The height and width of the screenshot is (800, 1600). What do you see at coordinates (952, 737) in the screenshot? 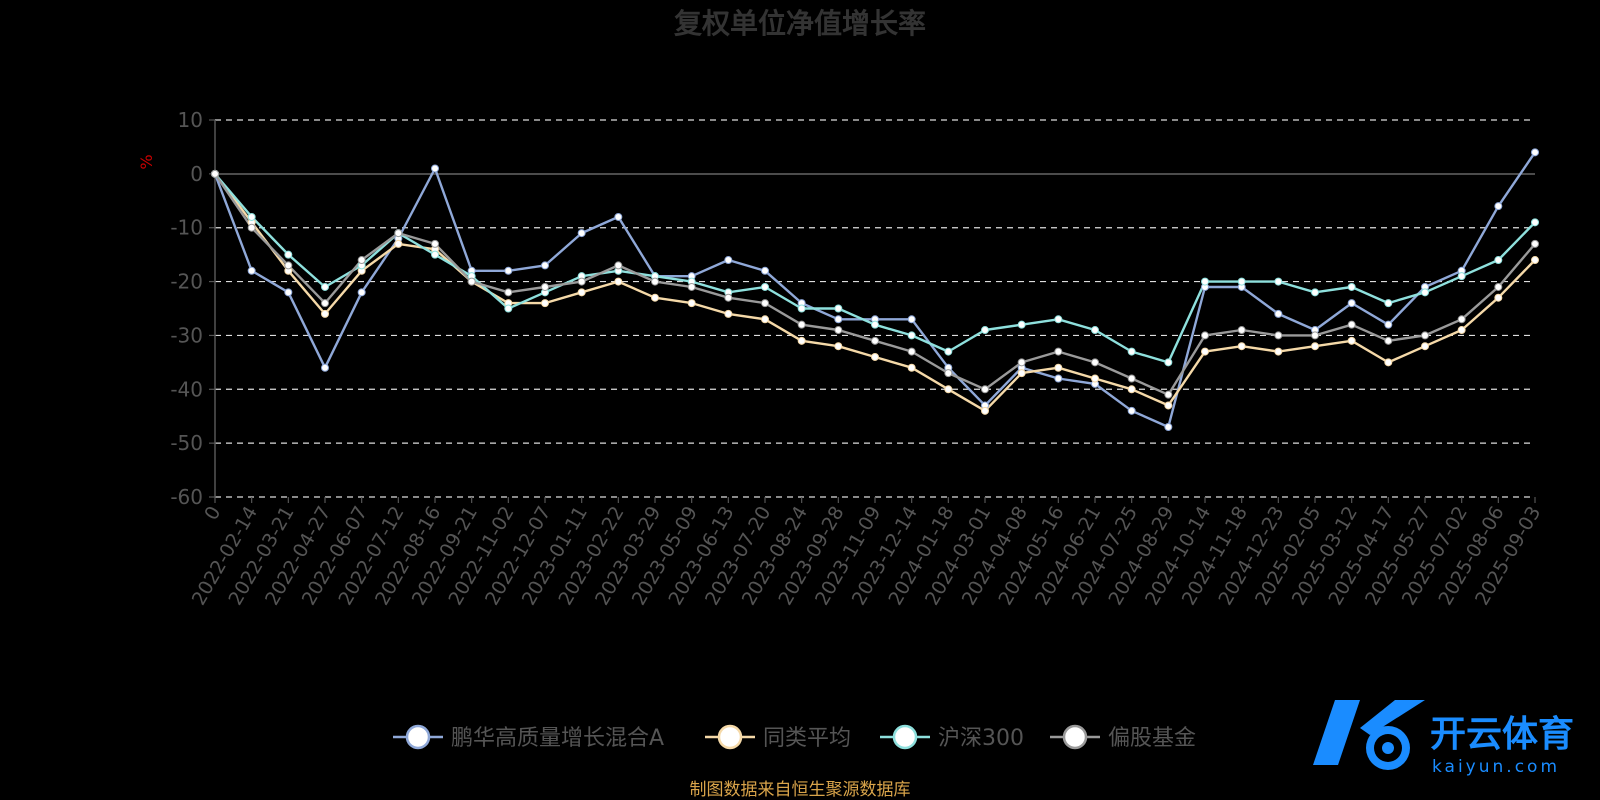
I see `legend-item-2: 沪深300` at bounding box center [952, 737].